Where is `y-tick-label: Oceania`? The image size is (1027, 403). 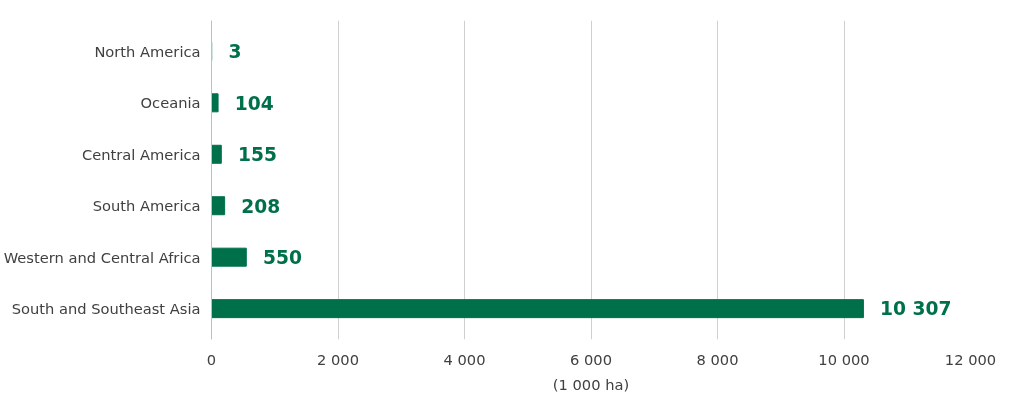
y-tick-label: Oceania is located at coordinates (170, 103).